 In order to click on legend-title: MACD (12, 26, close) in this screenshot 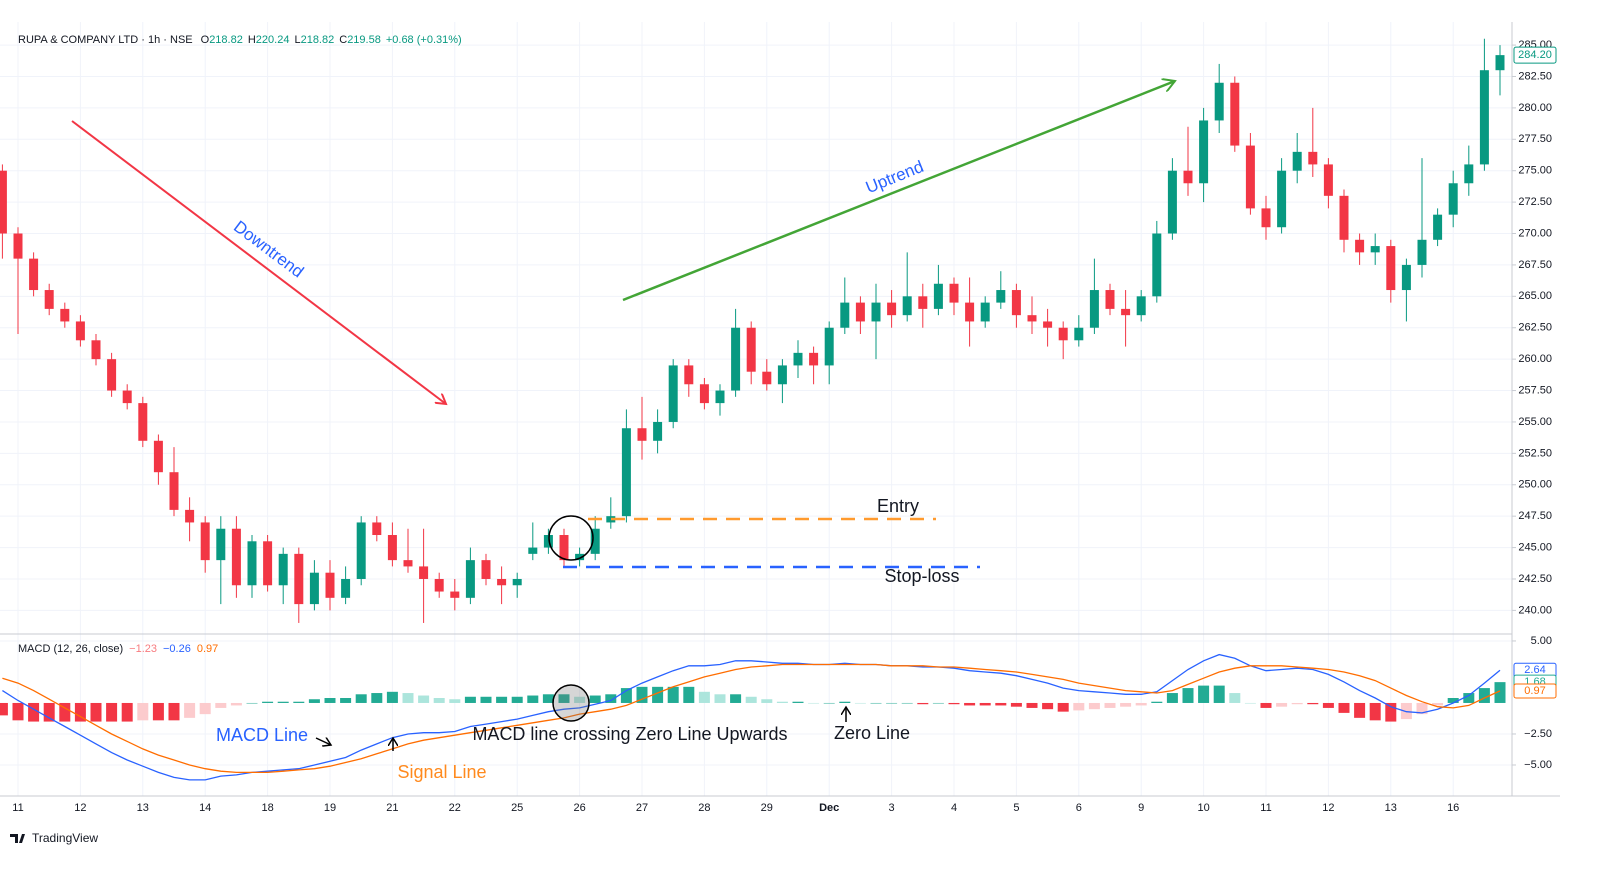, I will do `click(70, 649)`.